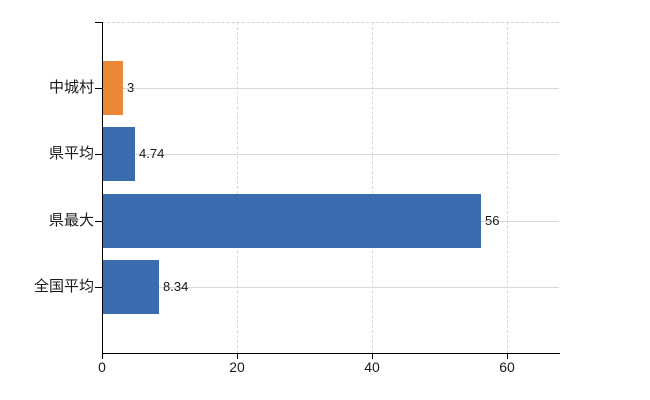  I want to click on category-label: 中城村, so click(71, 87).